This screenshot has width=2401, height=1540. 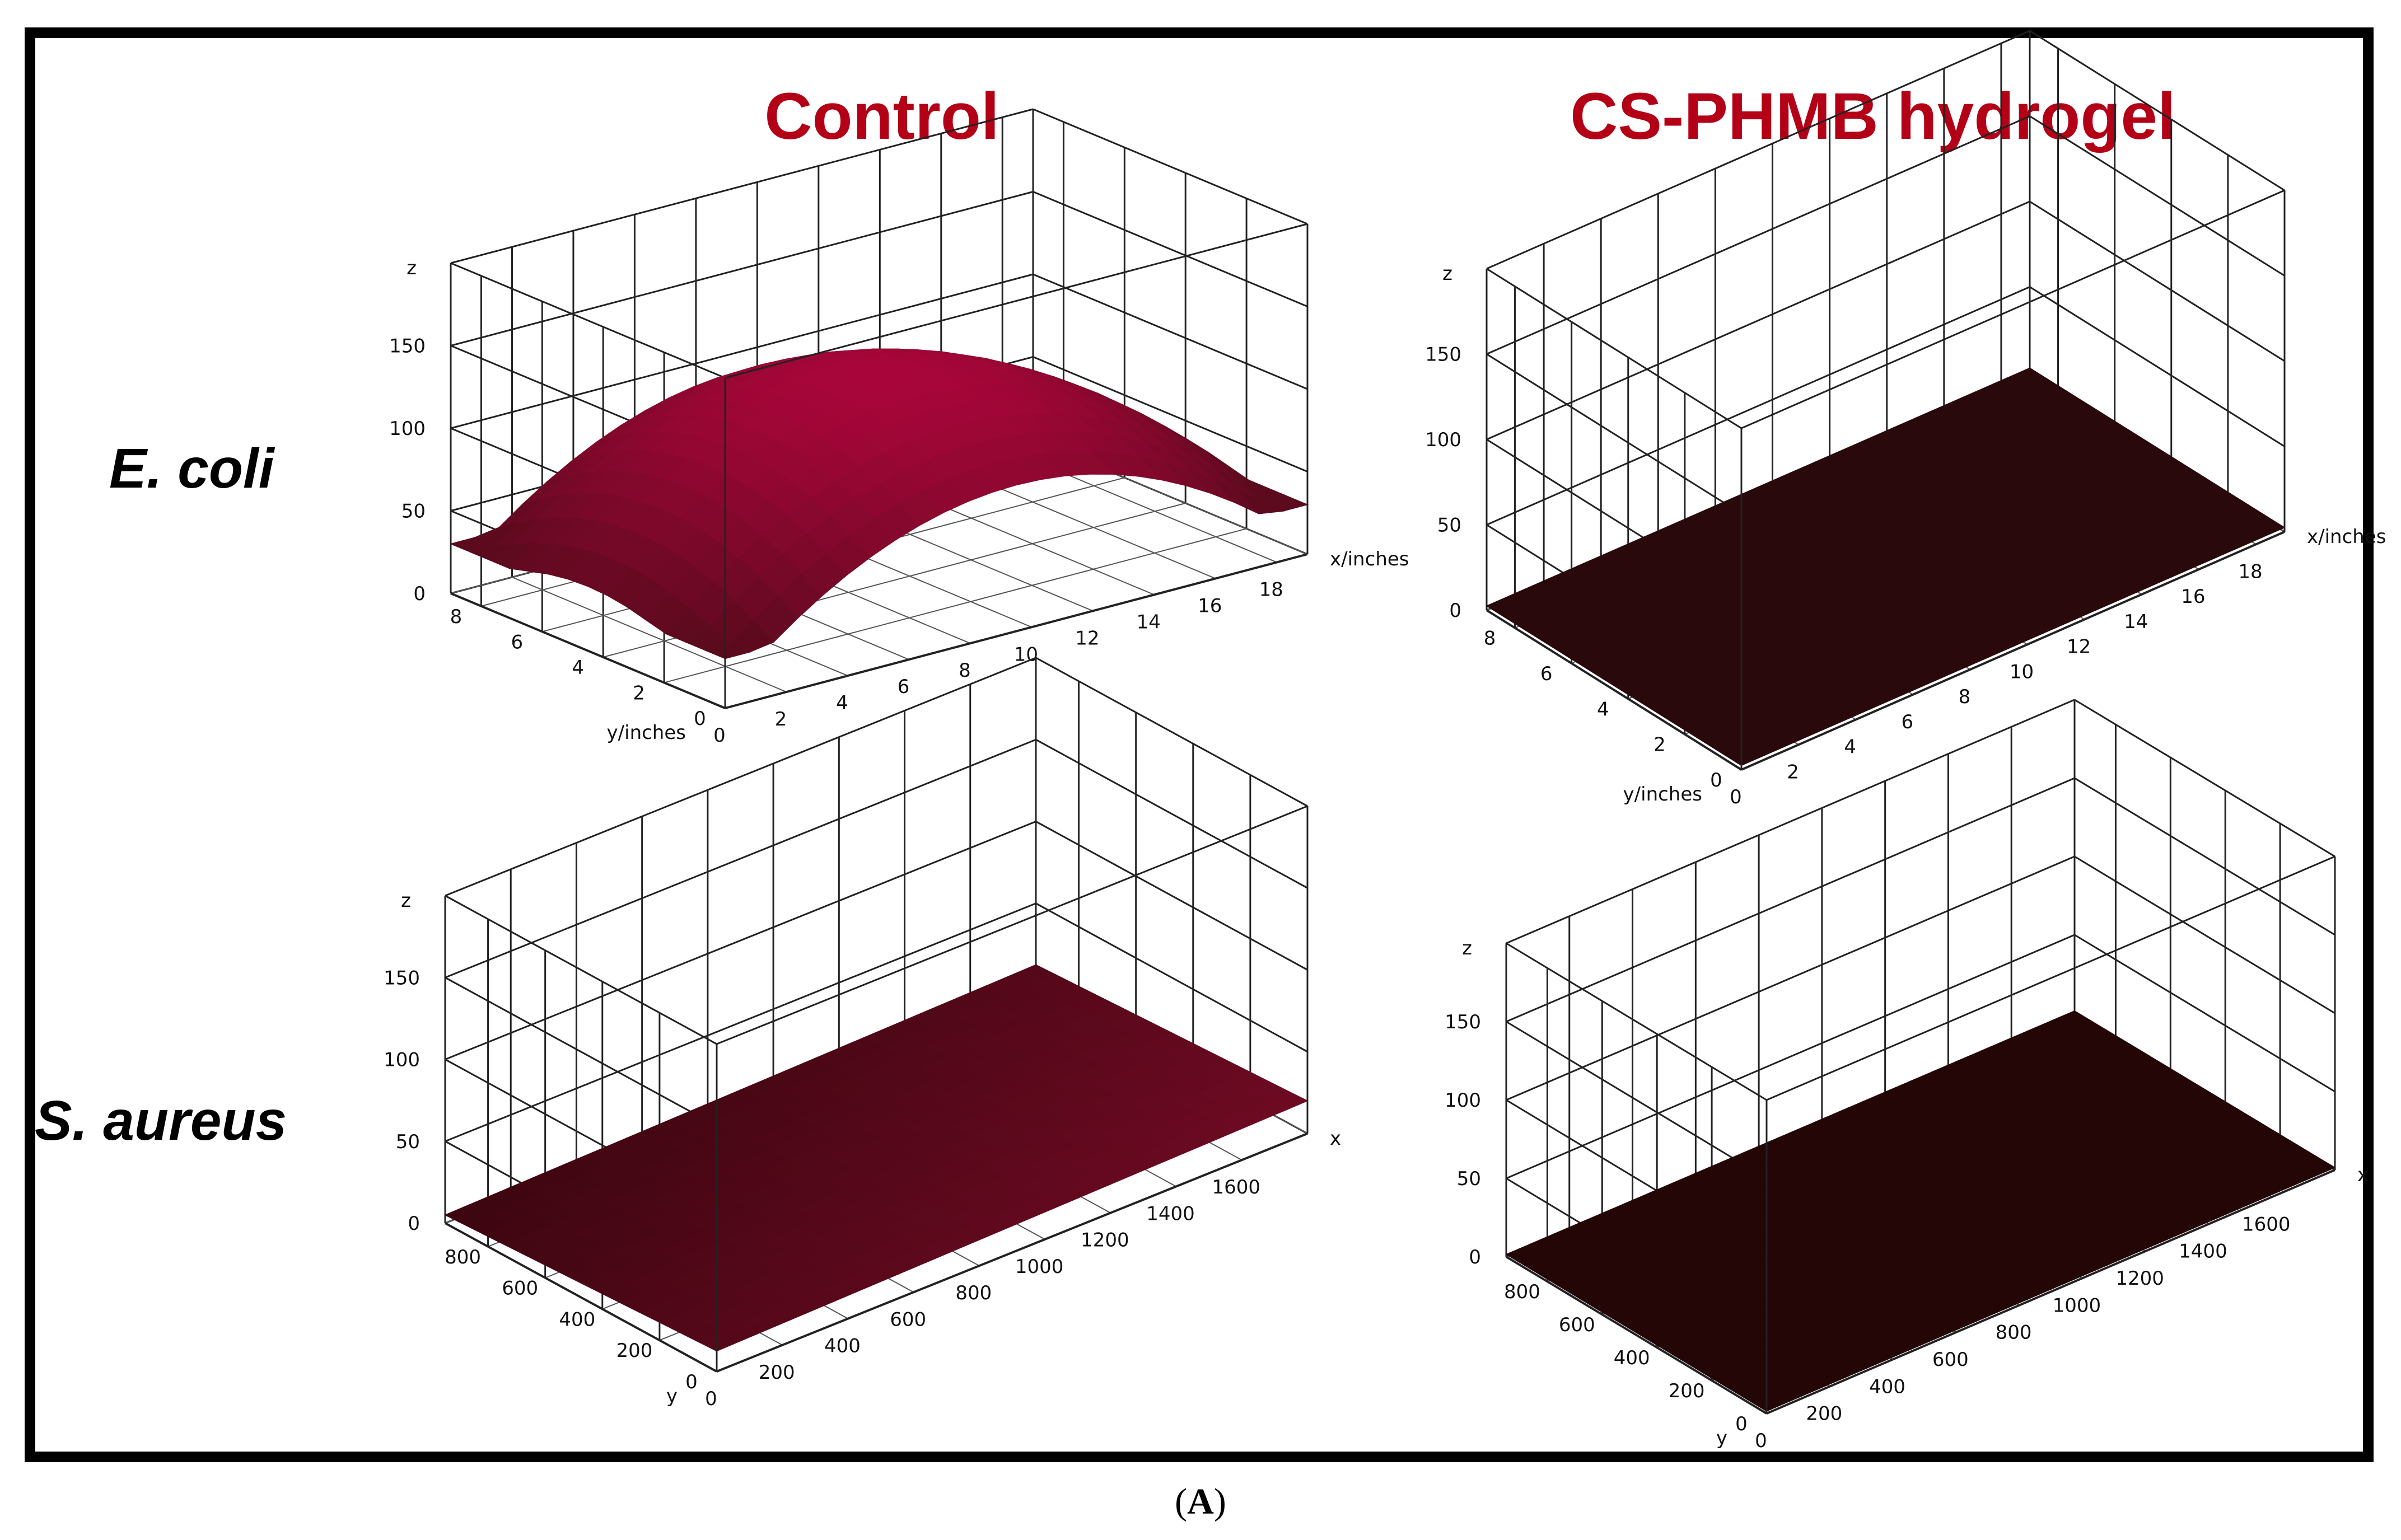 I want to click on x-tick-label: 16, so click(x=2193, y=597).